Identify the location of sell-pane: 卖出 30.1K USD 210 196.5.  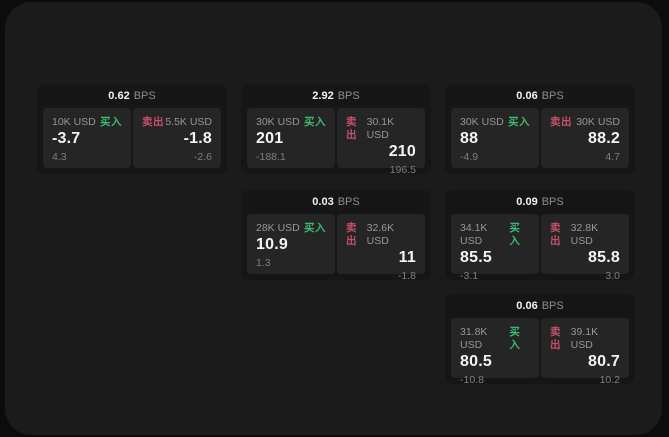
(381, 142).